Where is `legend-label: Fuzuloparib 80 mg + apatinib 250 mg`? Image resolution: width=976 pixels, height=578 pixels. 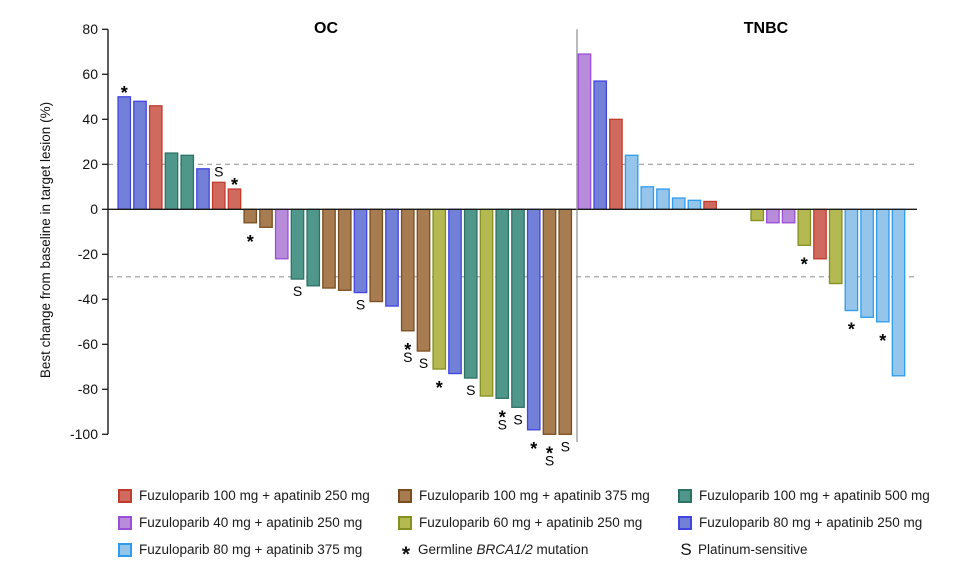
legend-label: Fuzuloparib 80 mg + apatinib 250 mg is located at coordinates (811, 522).